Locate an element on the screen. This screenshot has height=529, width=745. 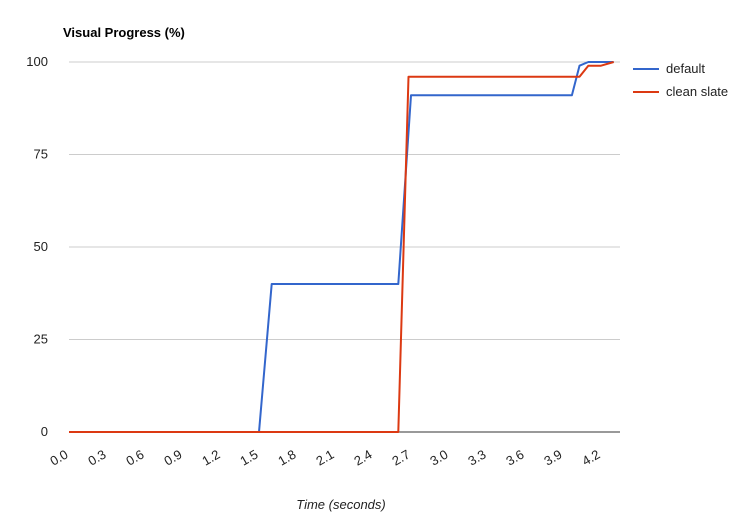
x-tick-label: 0.0 is located at coordinates (58, 458).